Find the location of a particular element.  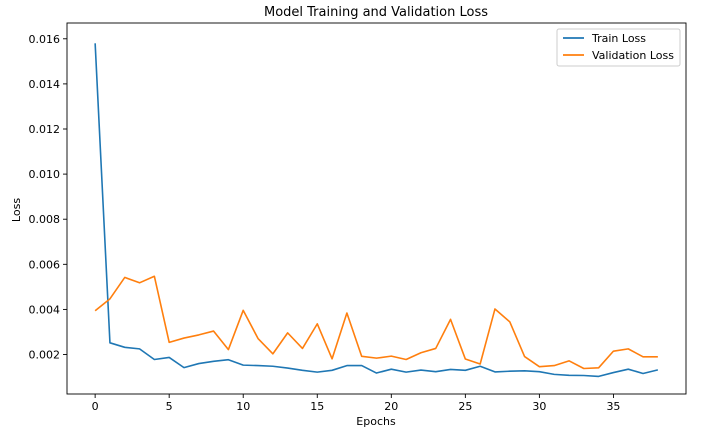

y-tick-label: 0.008 is located at coordinates (45, 219).